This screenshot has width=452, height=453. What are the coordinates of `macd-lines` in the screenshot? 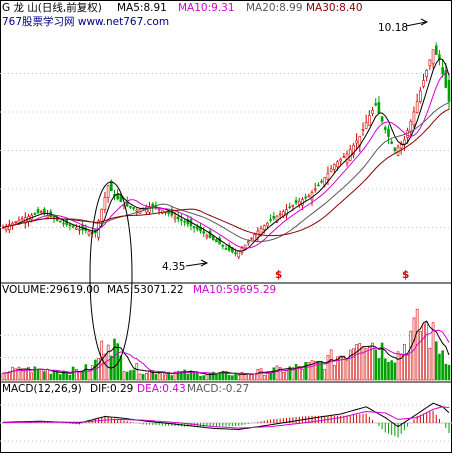 It's located at (226, 416).